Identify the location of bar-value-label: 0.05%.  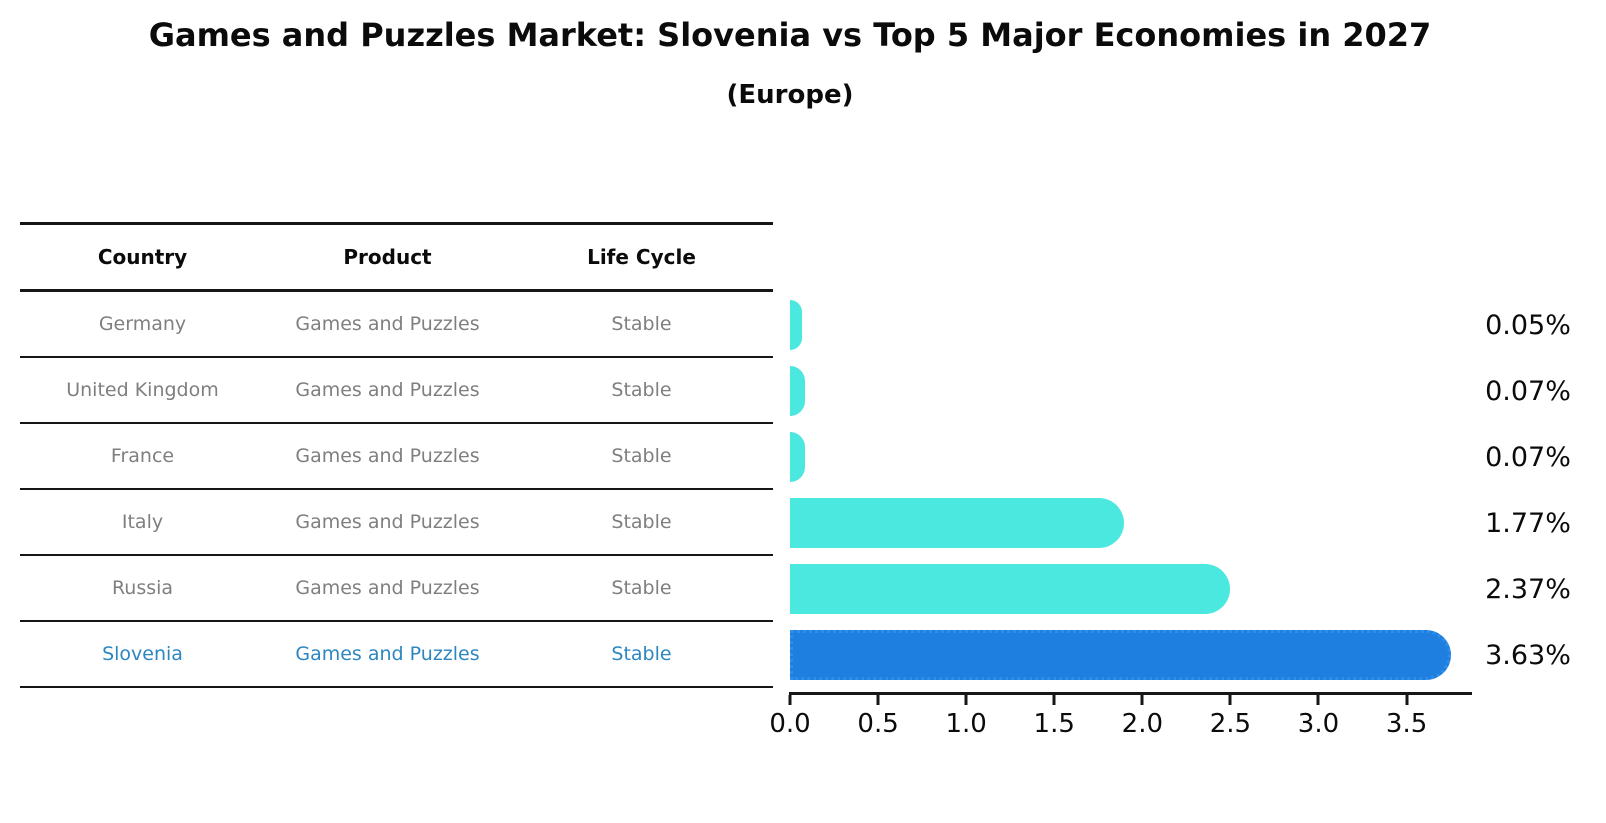
(1528, 325).